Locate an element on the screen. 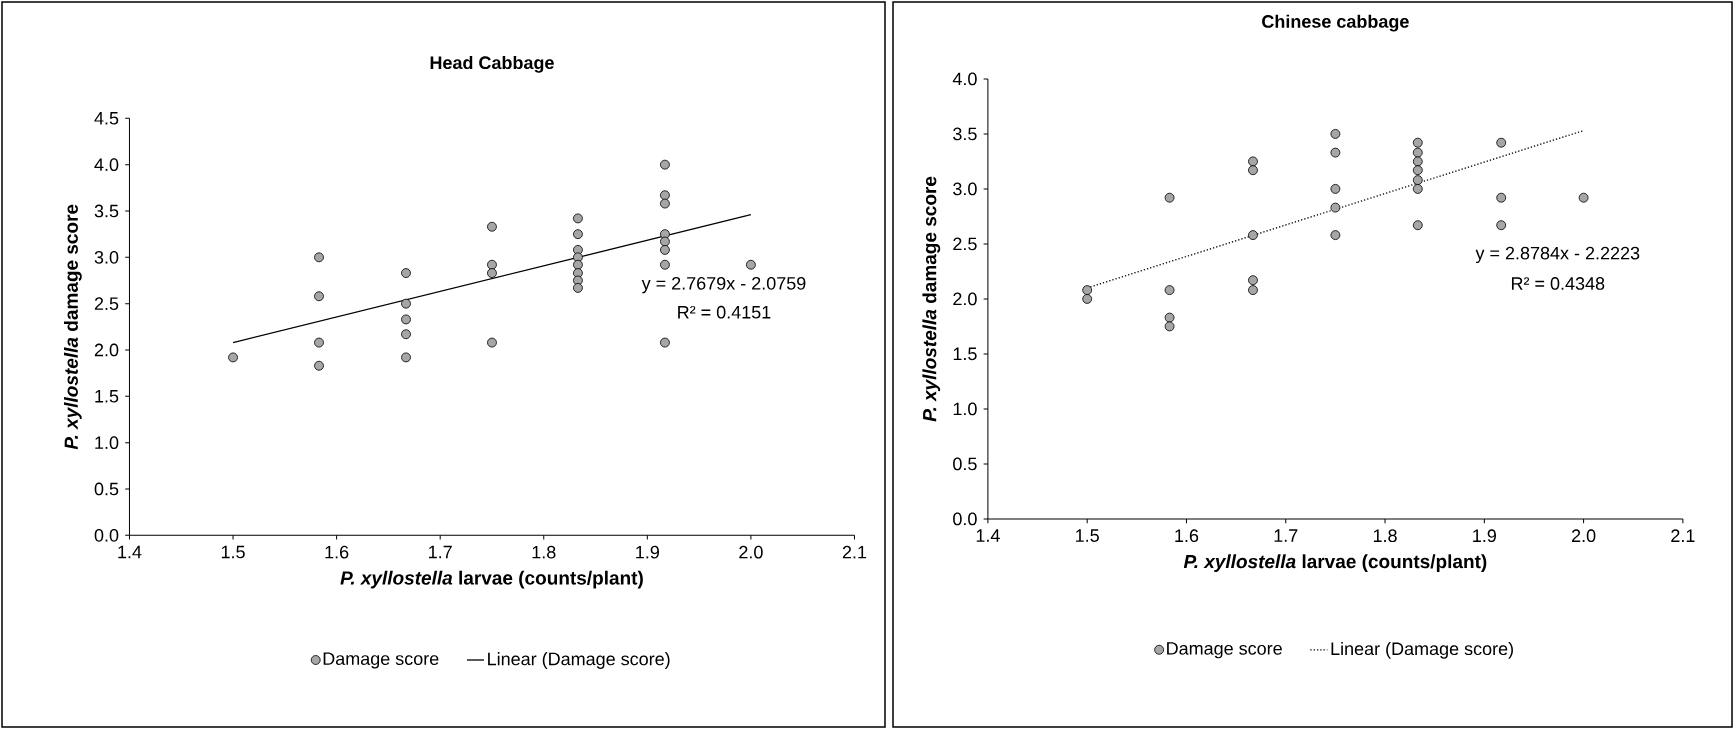  annotation: y = 2.7679x - 2.0759 is located at coordinates (723, 285).